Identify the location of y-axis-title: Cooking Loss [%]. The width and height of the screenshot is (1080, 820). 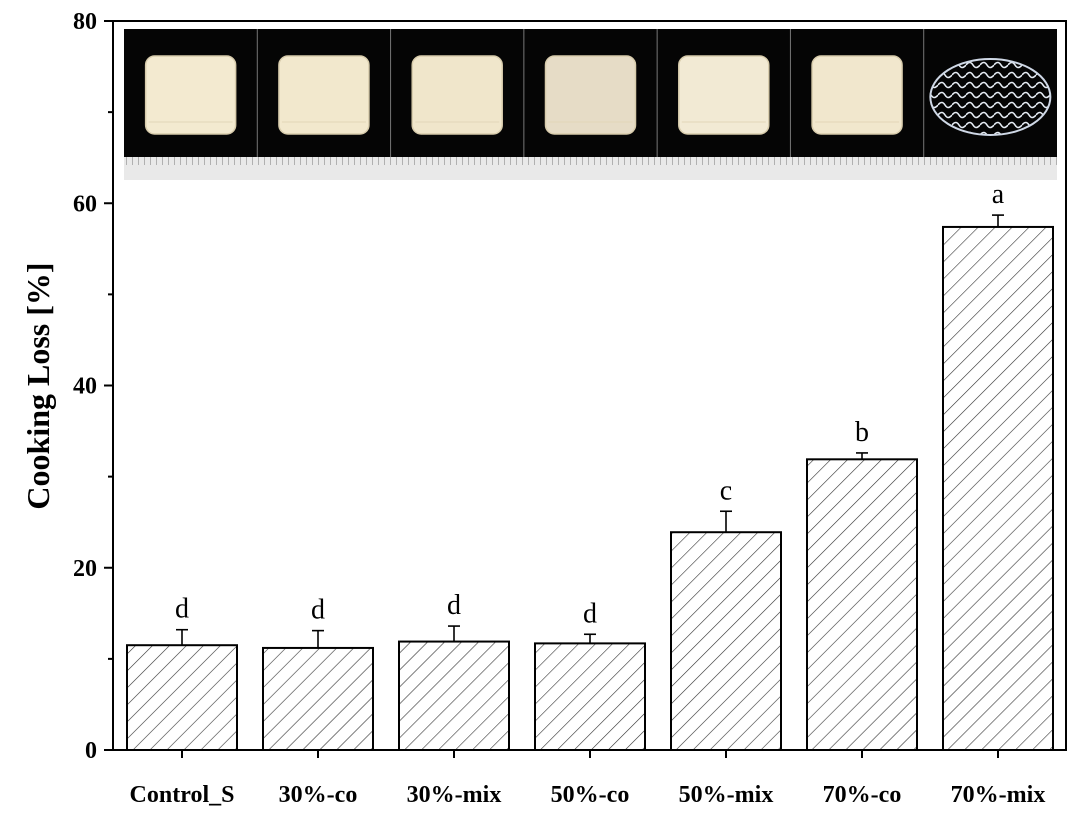
(38, 385).